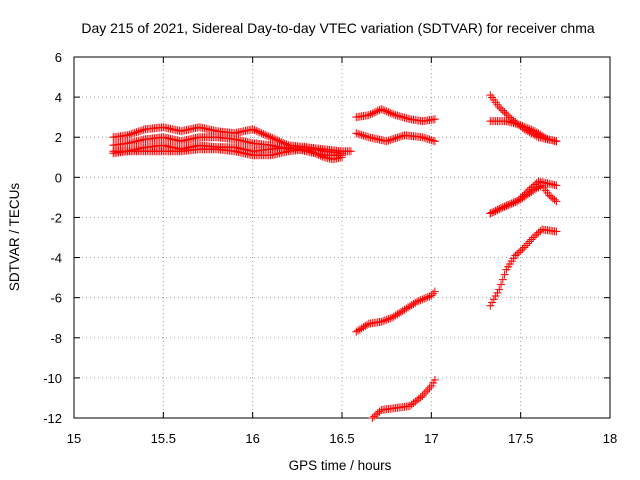 This screenshot has width=640, height=480. I want to click on y-tick-label: -4, so click(56, 258).